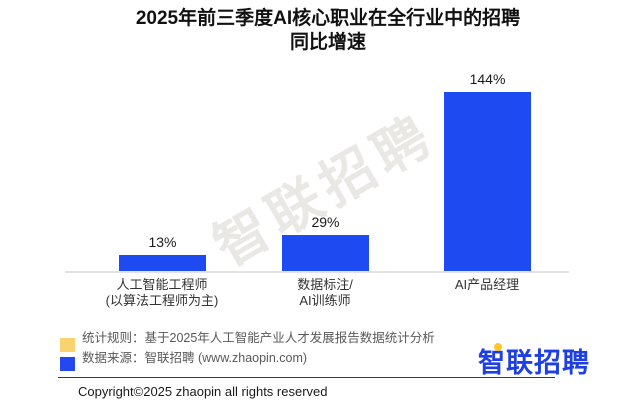 The height and width of the screenshot is (414, 620). I want to click on note-swatch-statistics, so click(67, 345).